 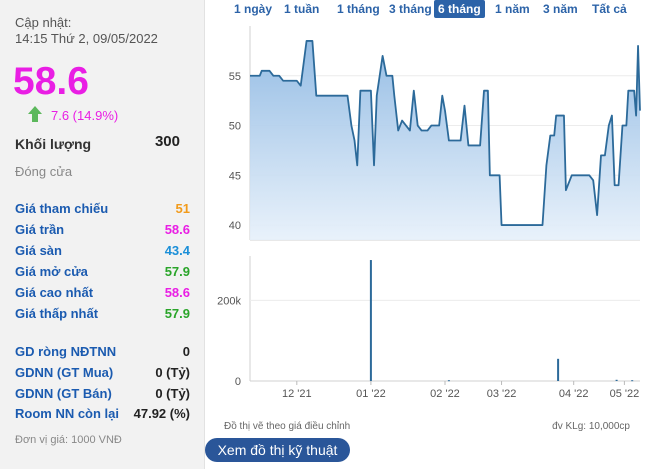 I want to click on view-technical-chart-button: Xem đồ thị kỹ thuật, so click(x=277, y=450).